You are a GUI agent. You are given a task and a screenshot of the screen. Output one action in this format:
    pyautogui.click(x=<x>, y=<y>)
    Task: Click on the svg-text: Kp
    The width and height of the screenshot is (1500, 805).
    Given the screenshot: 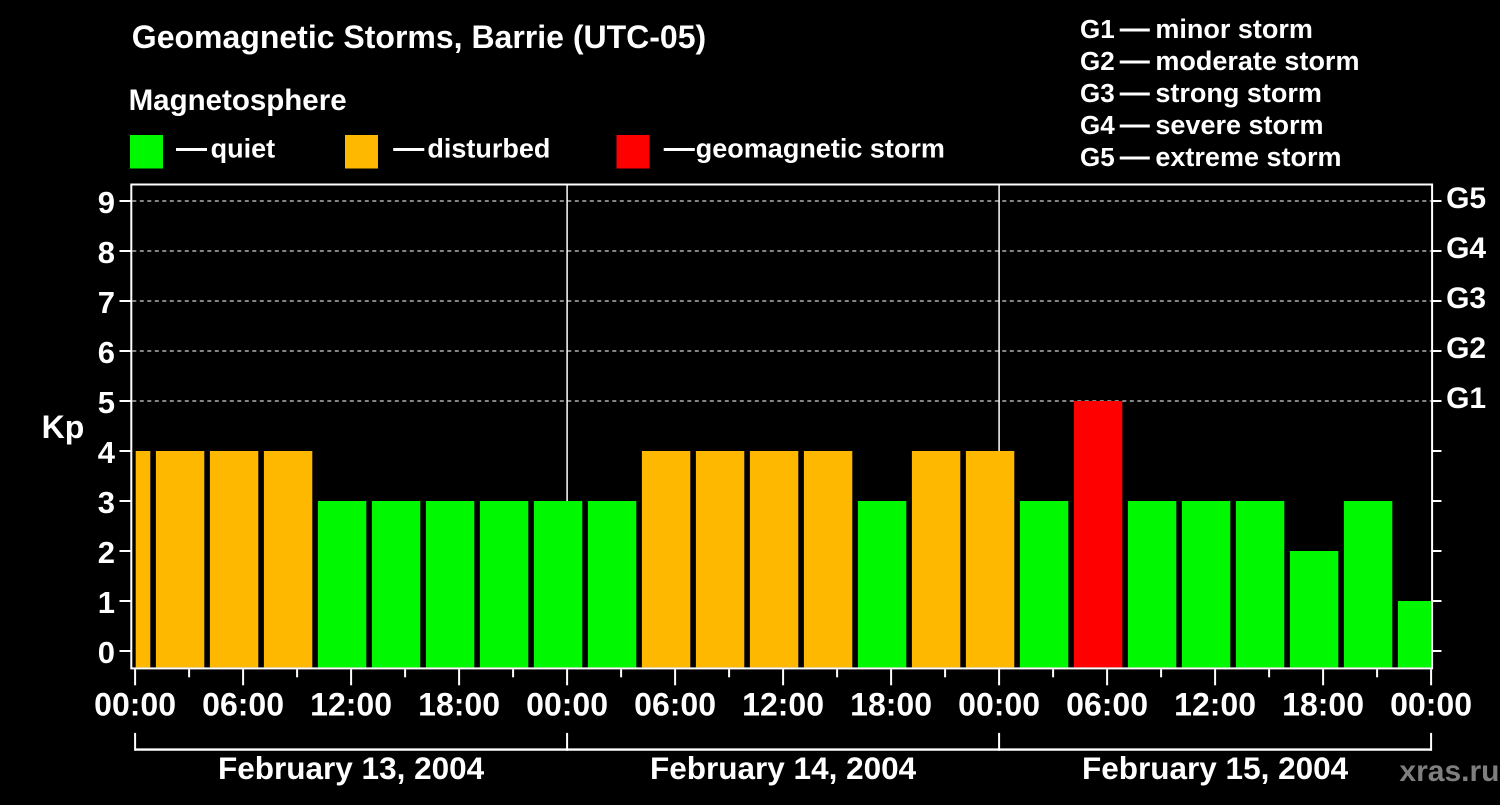 What is the action you would take?
    pyautogui.click(x=63, y=427)
    